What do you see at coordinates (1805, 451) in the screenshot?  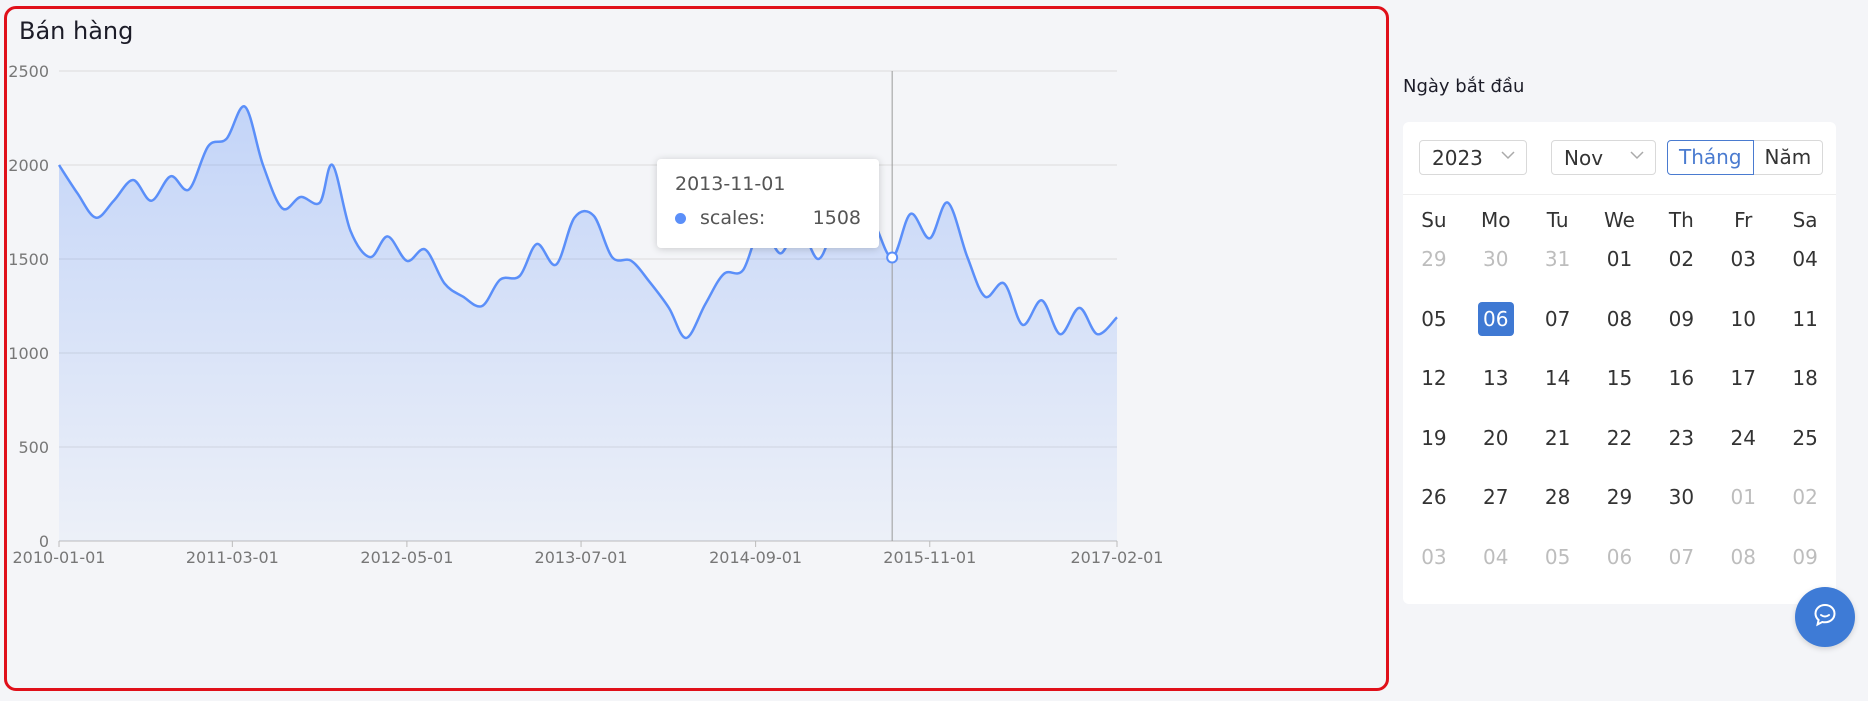 I see `calendar-day: 25` at bounding box center [1805, 451].